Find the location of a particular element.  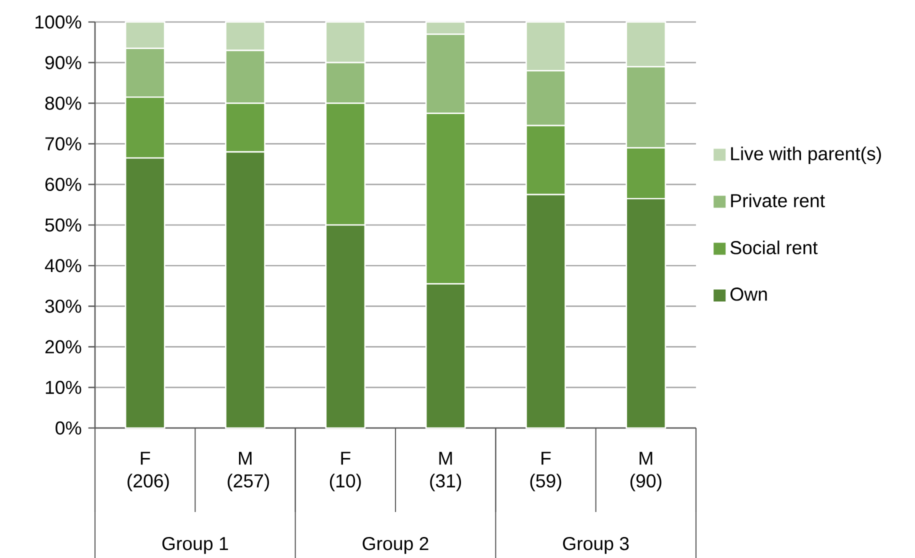

x-tick-label: M (31) is located at coordinates (446, 472).